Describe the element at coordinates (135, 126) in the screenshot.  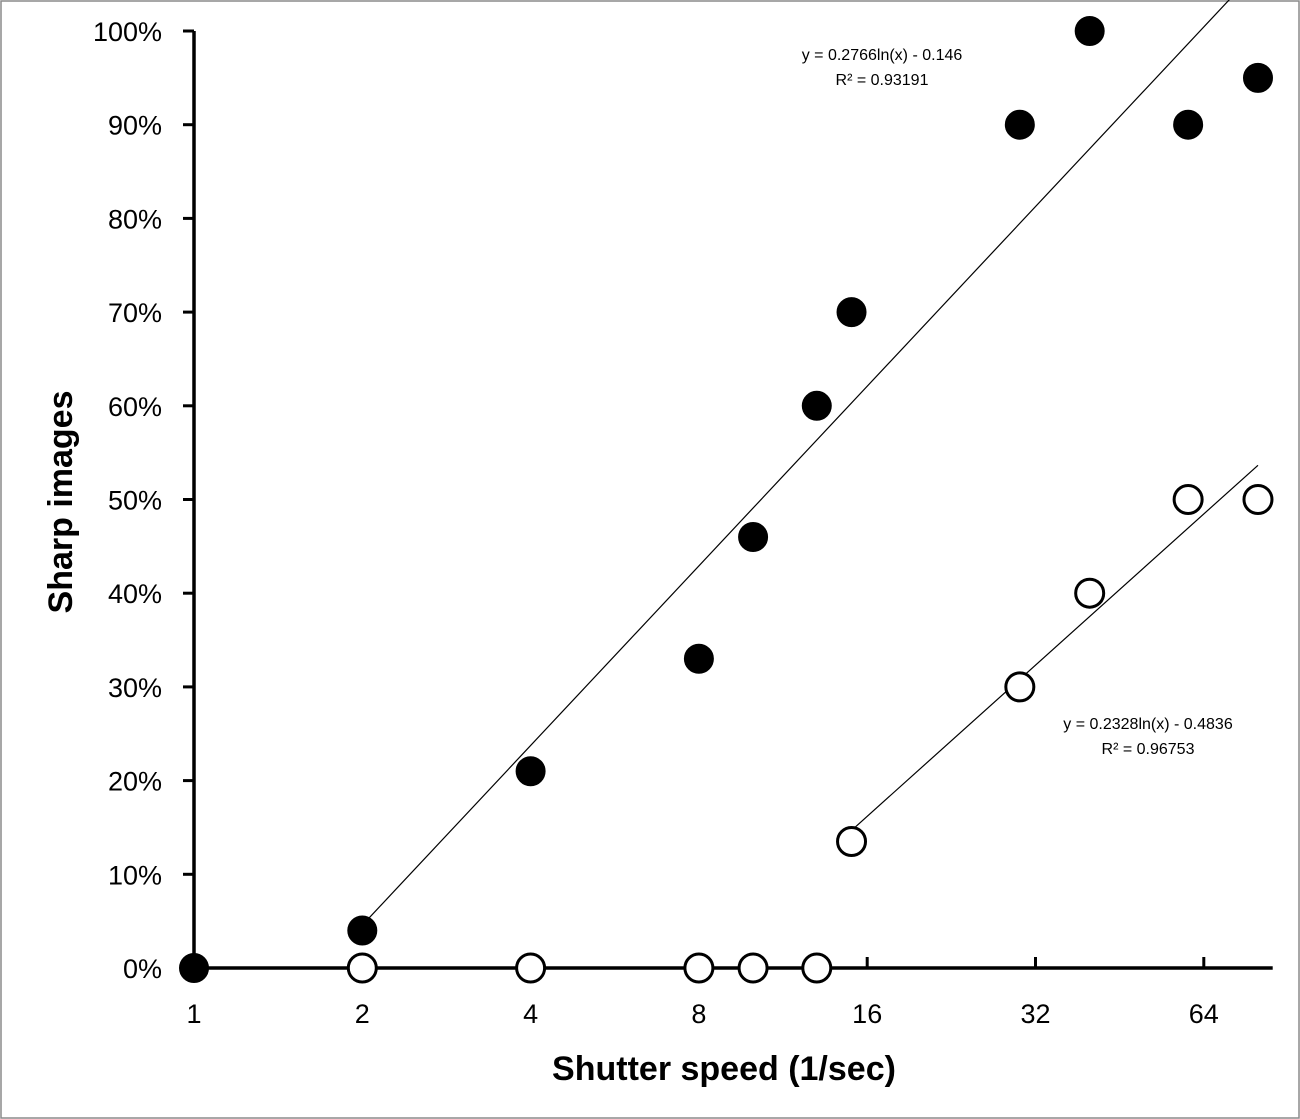
I see `y-tick-label: 90%` at that location.